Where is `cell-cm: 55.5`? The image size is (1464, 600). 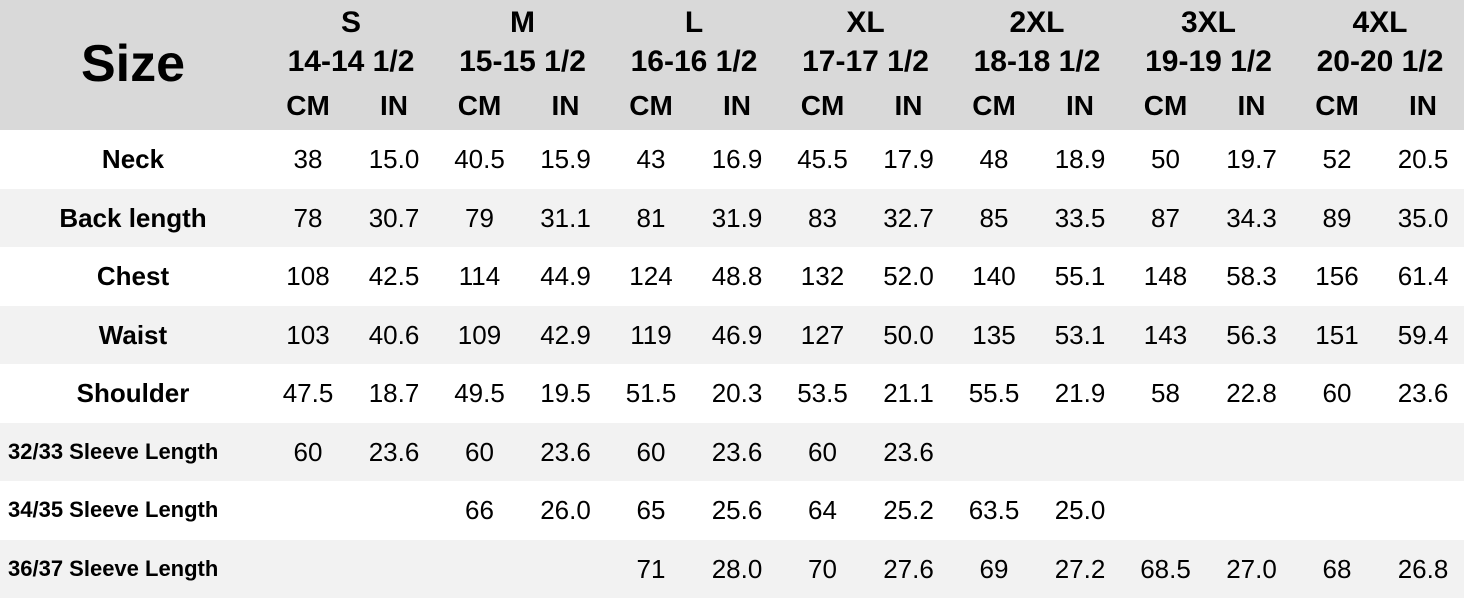 cell-cm: 55.5 is located at coordinates (994, 393).